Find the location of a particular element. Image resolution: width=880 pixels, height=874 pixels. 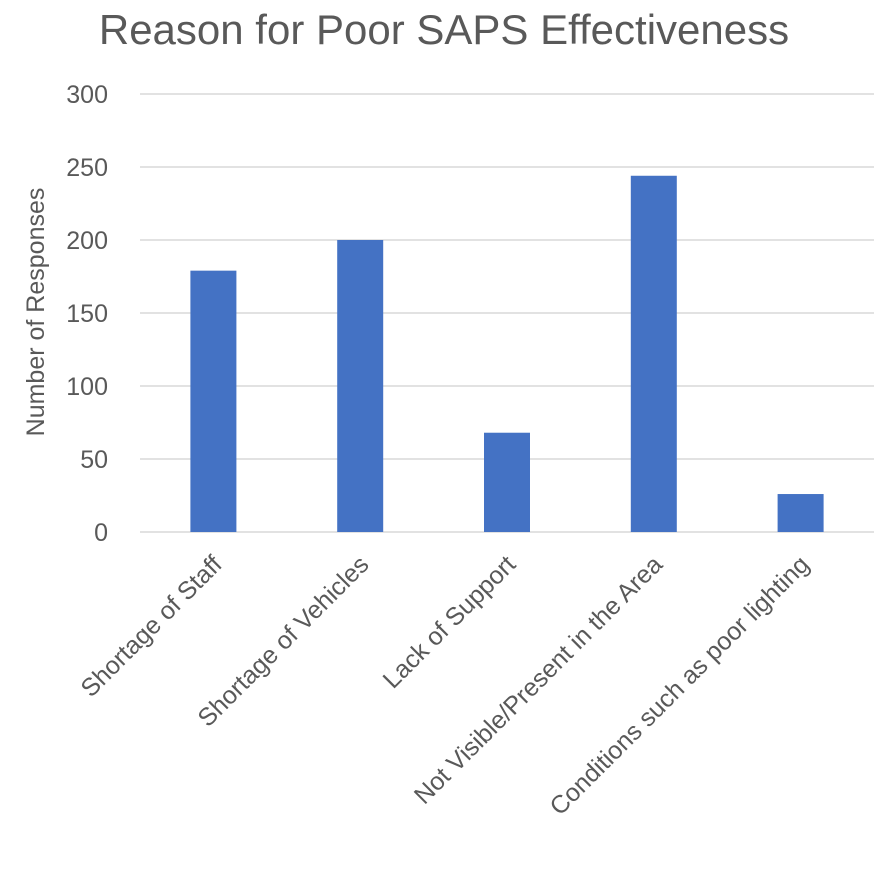

x-category-label: Not Visible/Present in the Area is located at coordinates (538, 679).